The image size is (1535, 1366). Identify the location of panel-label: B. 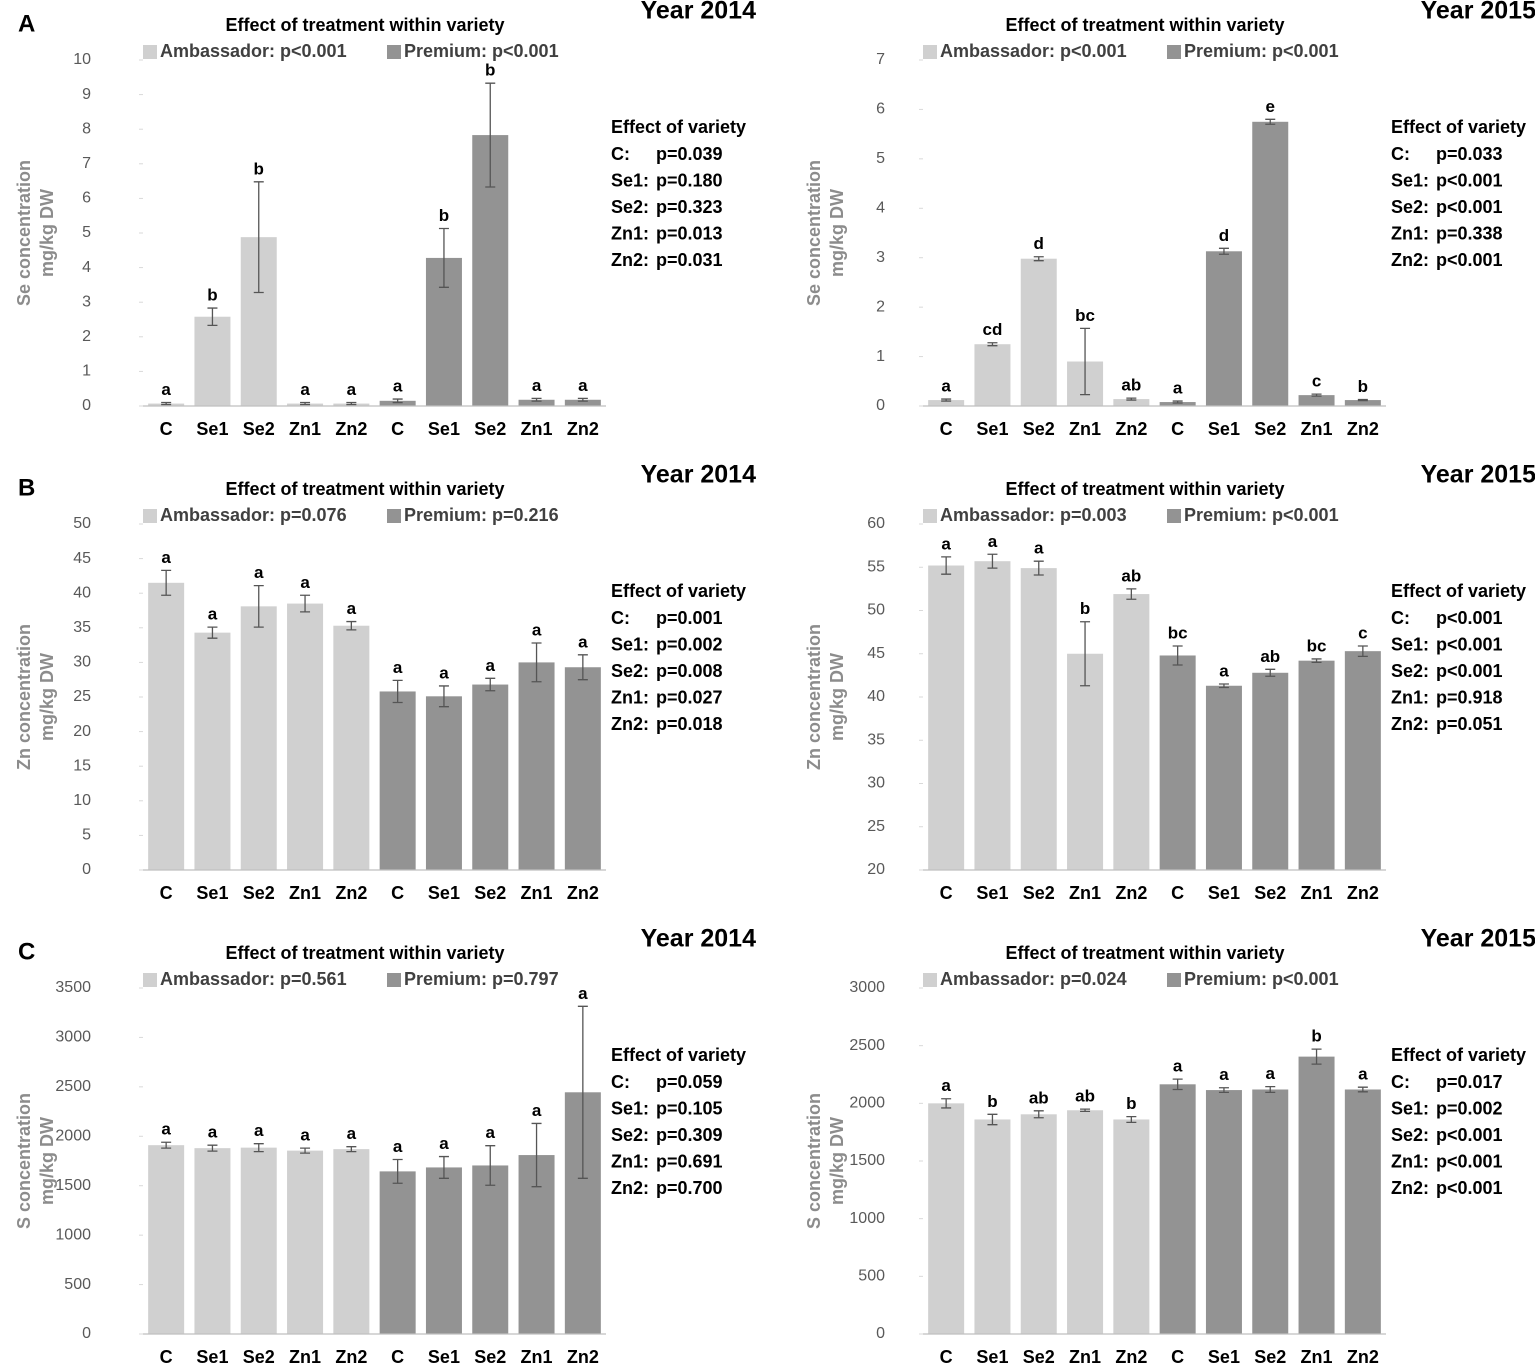
(26, 487).